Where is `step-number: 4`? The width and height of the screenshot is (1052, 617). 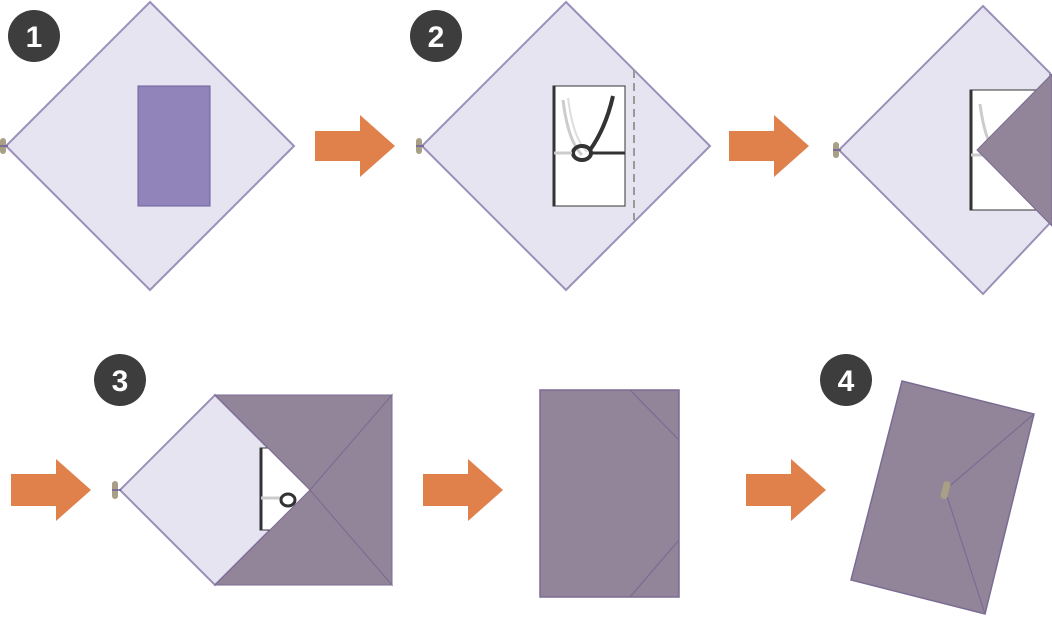
step-number: 4 is located at coordinates (846, 381).